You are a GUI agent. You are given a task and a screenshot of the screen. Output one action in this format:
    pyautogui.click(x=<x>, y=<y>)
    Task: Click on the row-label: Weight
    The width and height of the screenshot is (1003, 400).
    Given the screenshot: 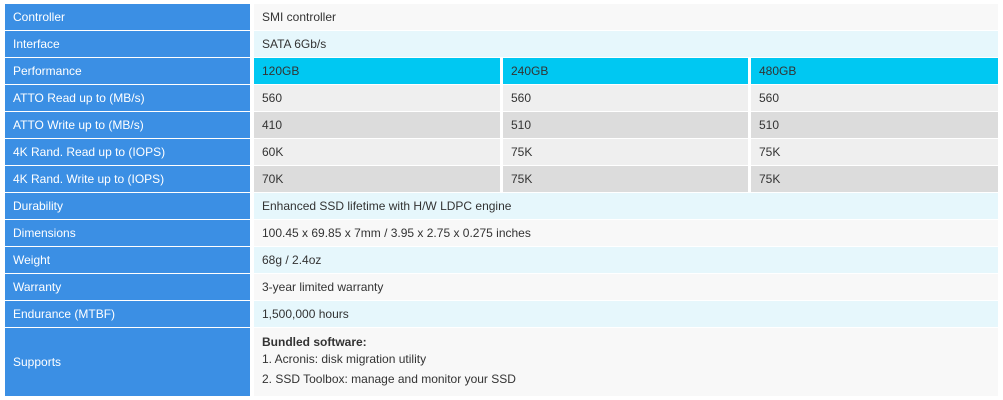 What is the action you would take?
    pyautogui.click(x=127, y=260)
    